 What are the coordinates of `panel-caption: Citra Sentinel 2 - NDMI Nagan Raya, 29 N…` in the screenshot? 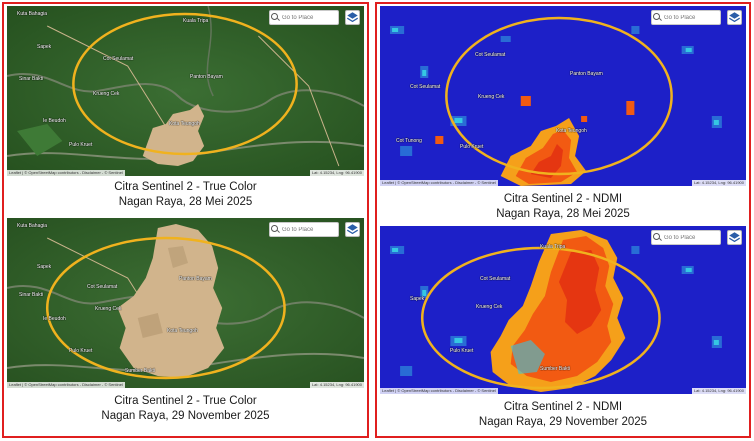 It's located at (563, 415).